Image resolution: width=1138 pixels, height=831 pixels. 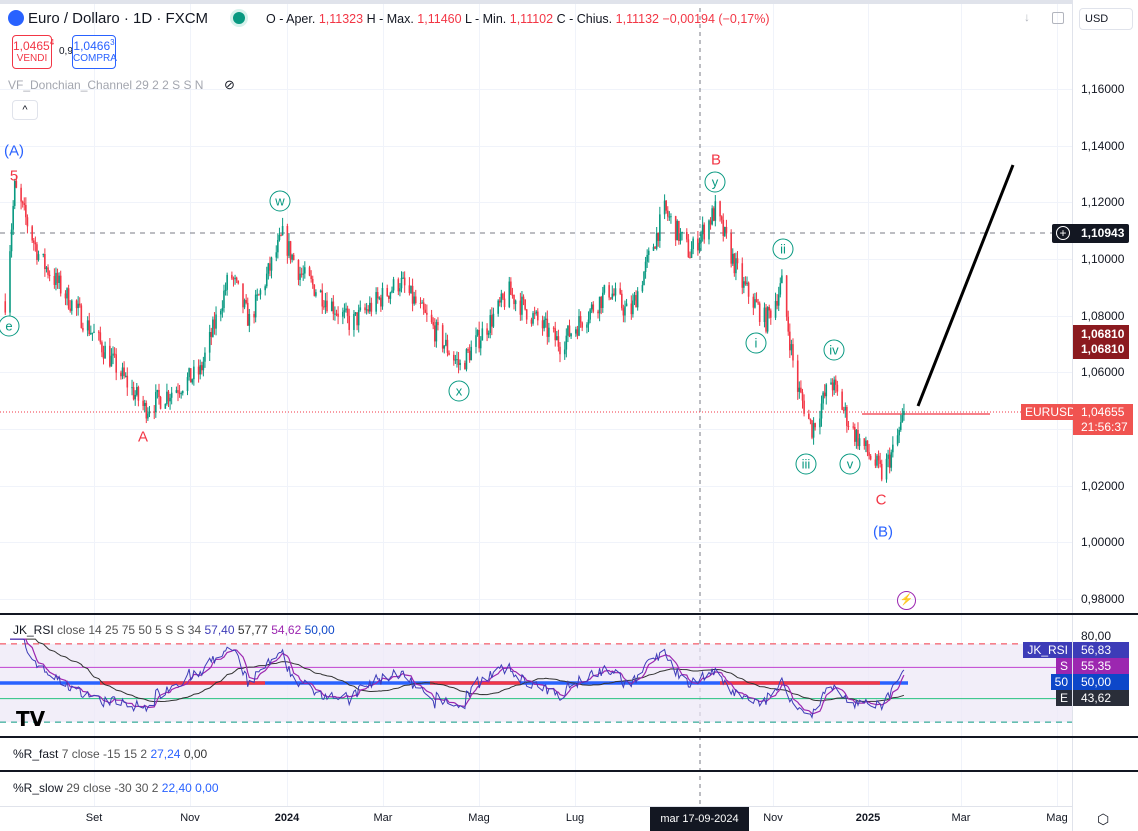 I want to click on r-fast-legend: %R_fast 7 close -15 15 2 27,24 0,00, so click(x=110, y=754).